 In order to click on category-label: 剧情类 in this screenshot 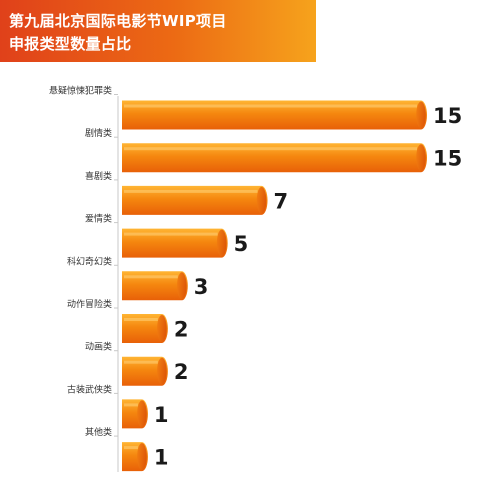, I will do `click(98, 133)`.